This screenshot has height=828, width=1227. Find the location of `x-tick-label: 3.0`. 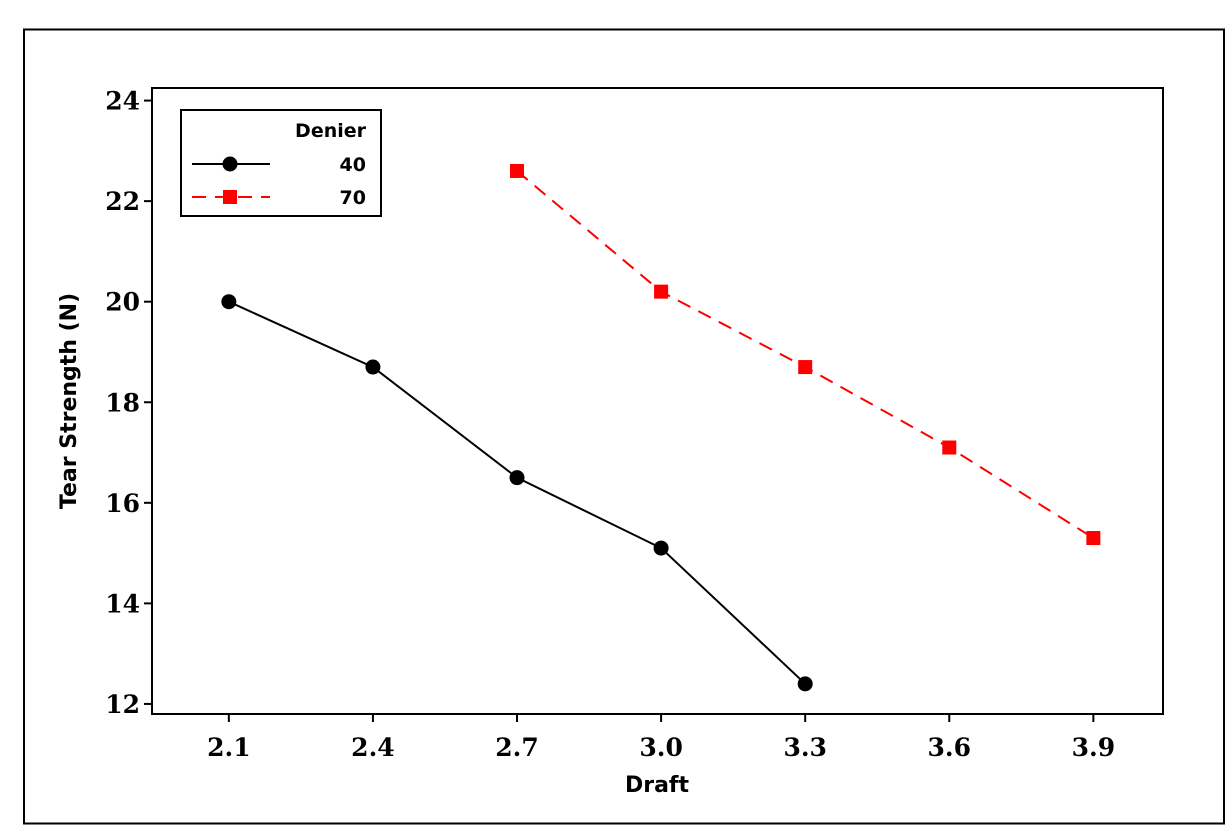

x-tick-label: 3.0 is located at coordinates (661, 747).